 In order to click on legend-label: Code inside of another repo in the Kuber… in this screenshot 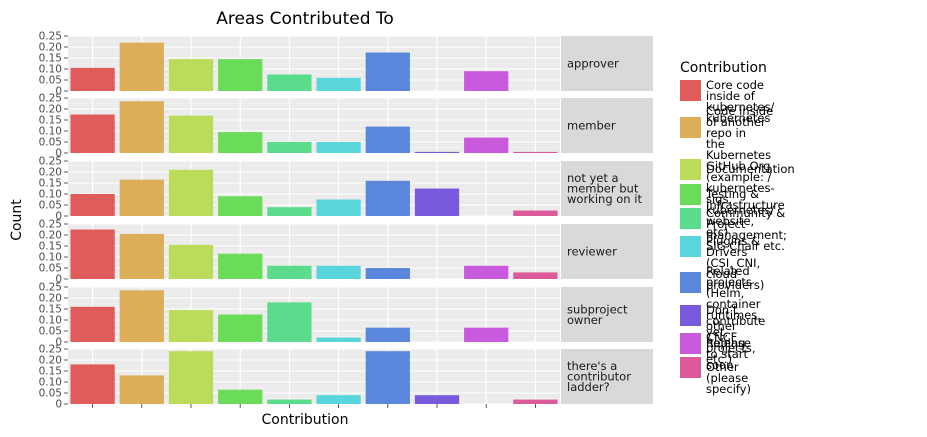, I will do `click(740, 171)`.